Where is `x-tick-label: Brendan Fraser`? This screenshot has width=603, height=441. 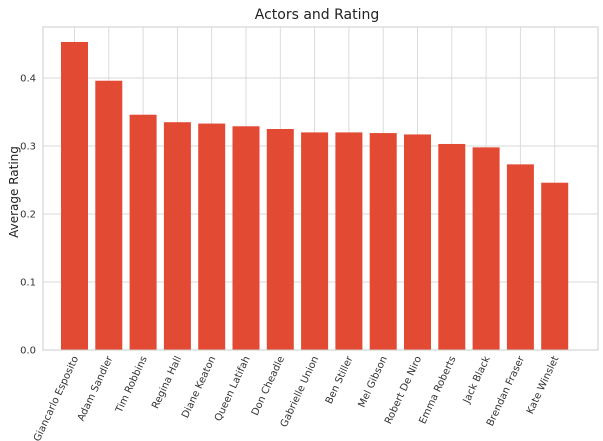 x-tick-label: Brendan Fraser is located at coordinates (506, 391).